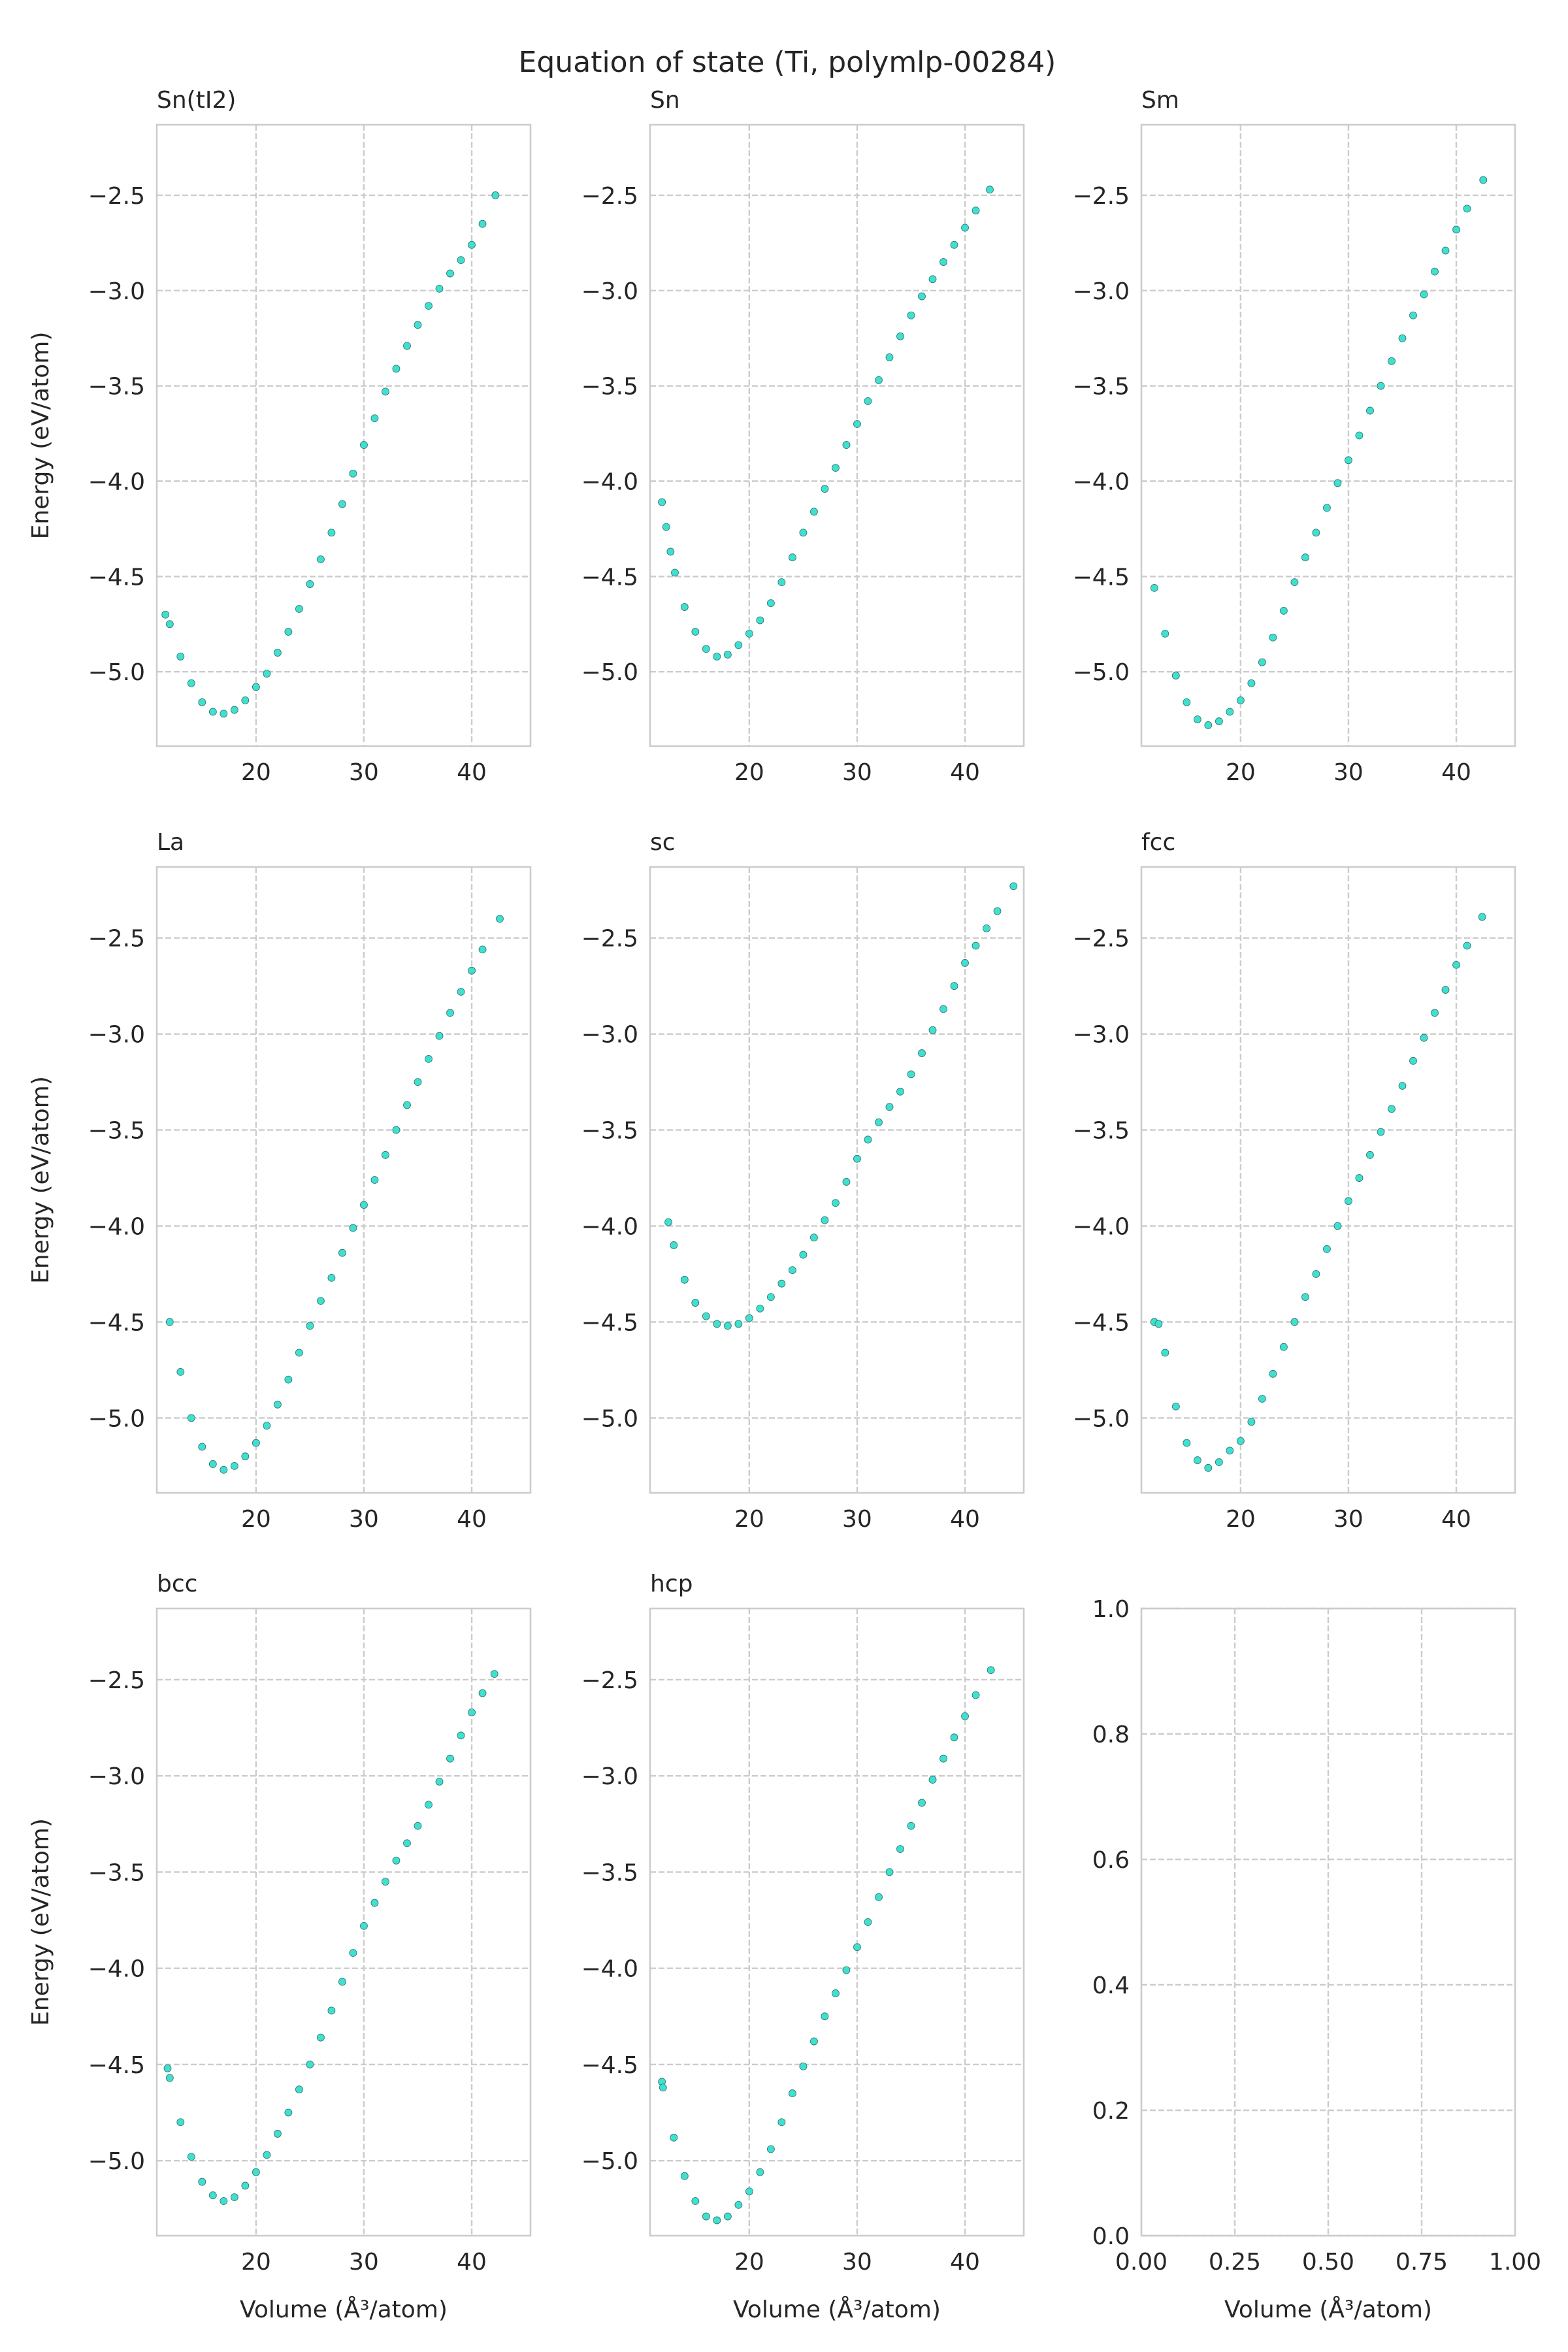 This screenshot has width=1568, height=2352. I want to click on x-tick-label: 0.75, so click(1422, 2262).